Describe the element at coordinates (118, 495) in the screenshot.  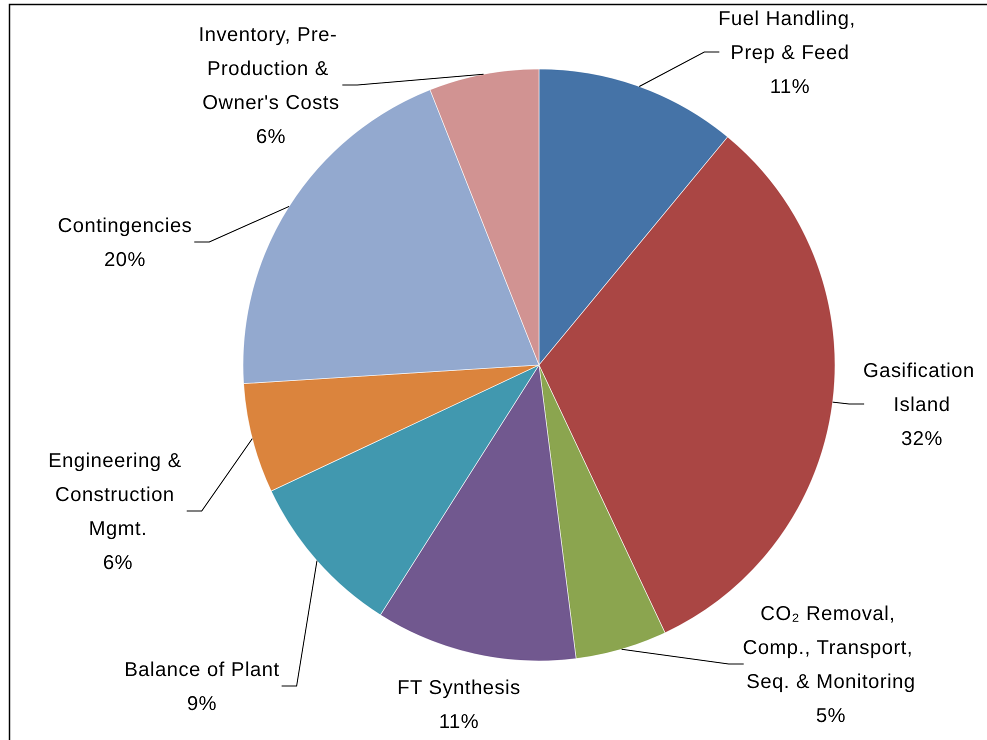
I see `slice-label: Engineering & Construction Mgmt.` at that location.